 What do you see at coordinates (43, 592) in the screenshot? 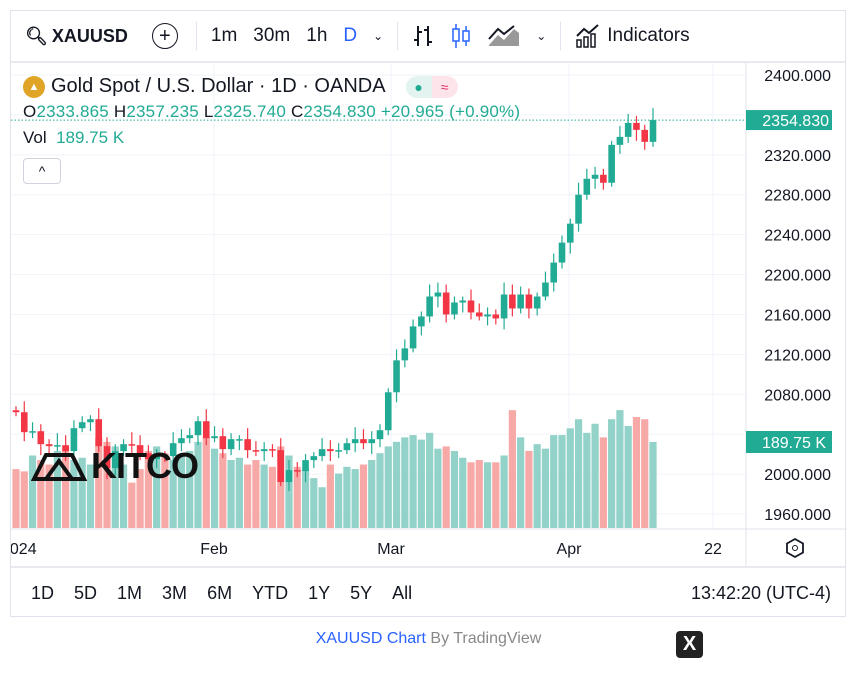
I see `range-1d: 1D` at bounding box center [43, 592].